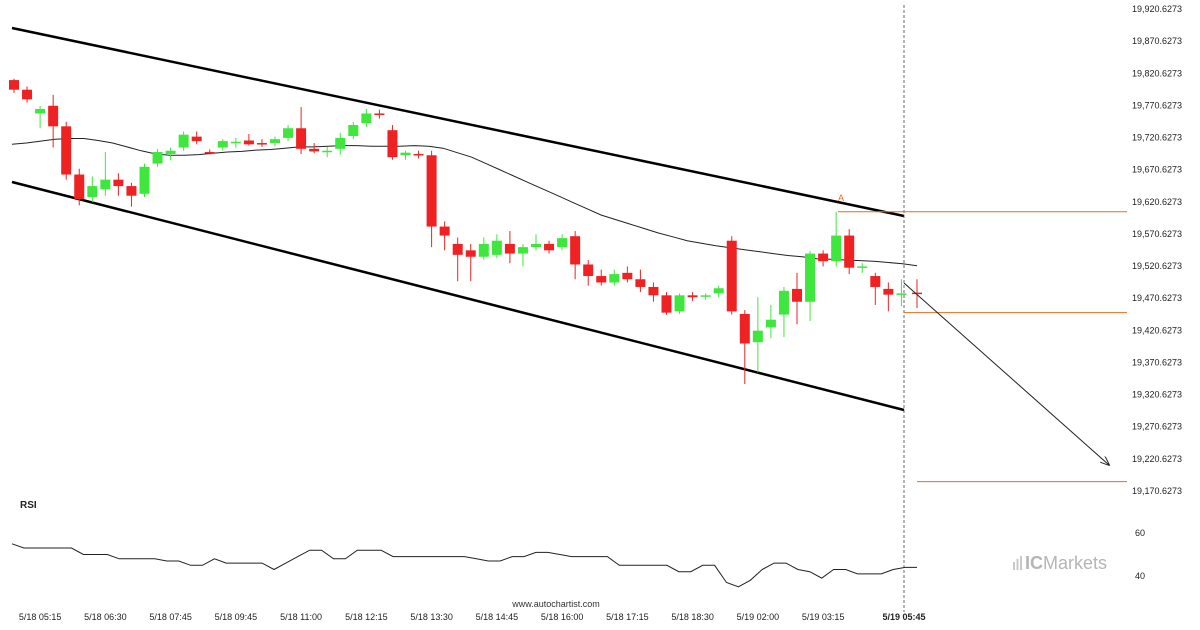 The height and width of the screenshot is (630, 1200). I want to click on price-tick-label: 19,320.6273, so click(1157, 395).